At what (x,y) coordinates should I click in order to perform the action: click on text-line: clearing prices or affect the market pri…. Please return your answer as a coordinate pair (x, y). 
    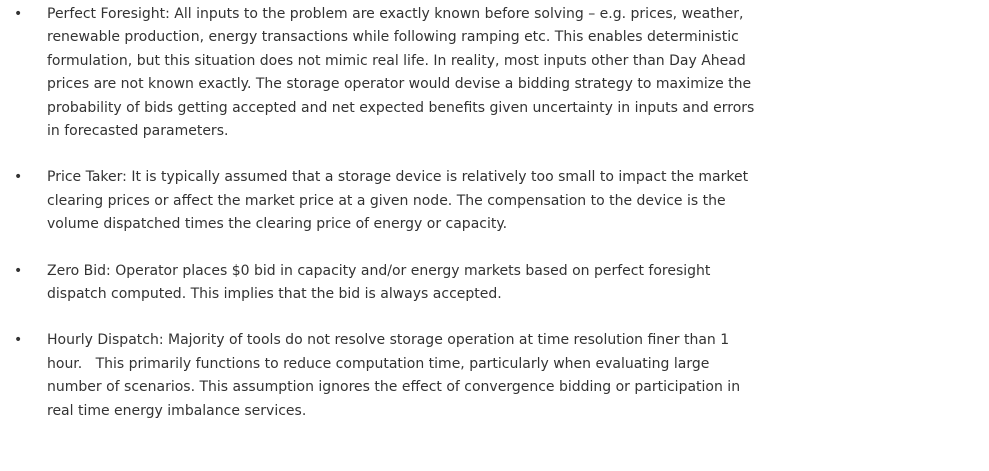
    Looking at the image, I should click on (386, 200).